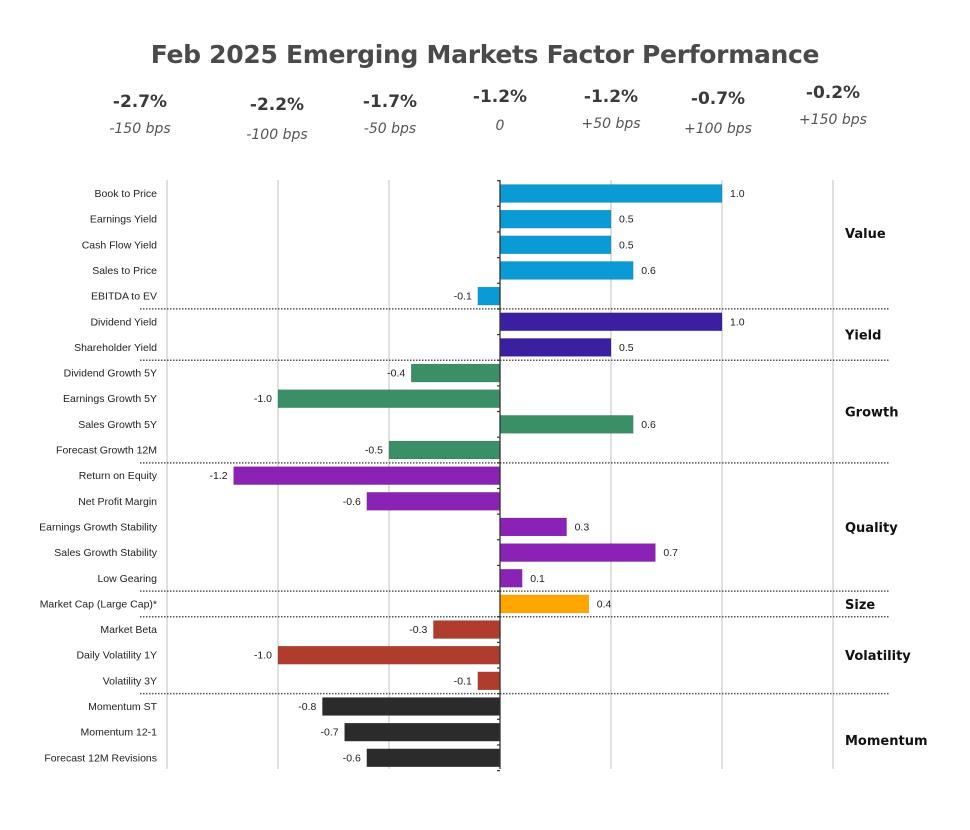  What do you see at coordinates (130, 681) in the screenshot?
I see `category-label: Volatility 3Y` at bounding box center [130, 681].